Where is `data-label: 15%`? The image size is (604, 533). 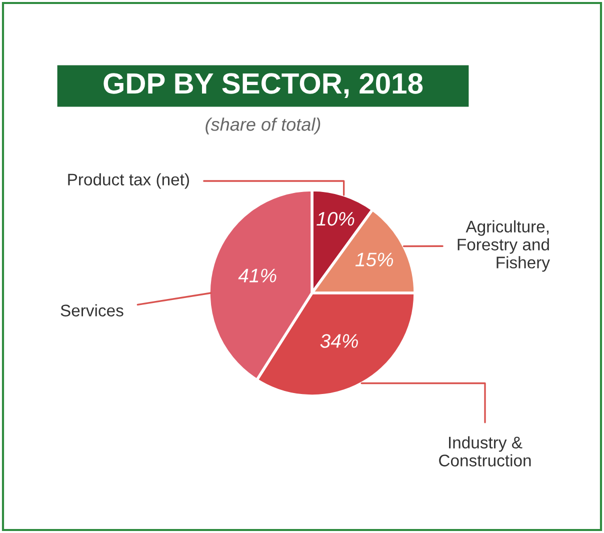
data-label: 15% is located at coordinates (374, 259).